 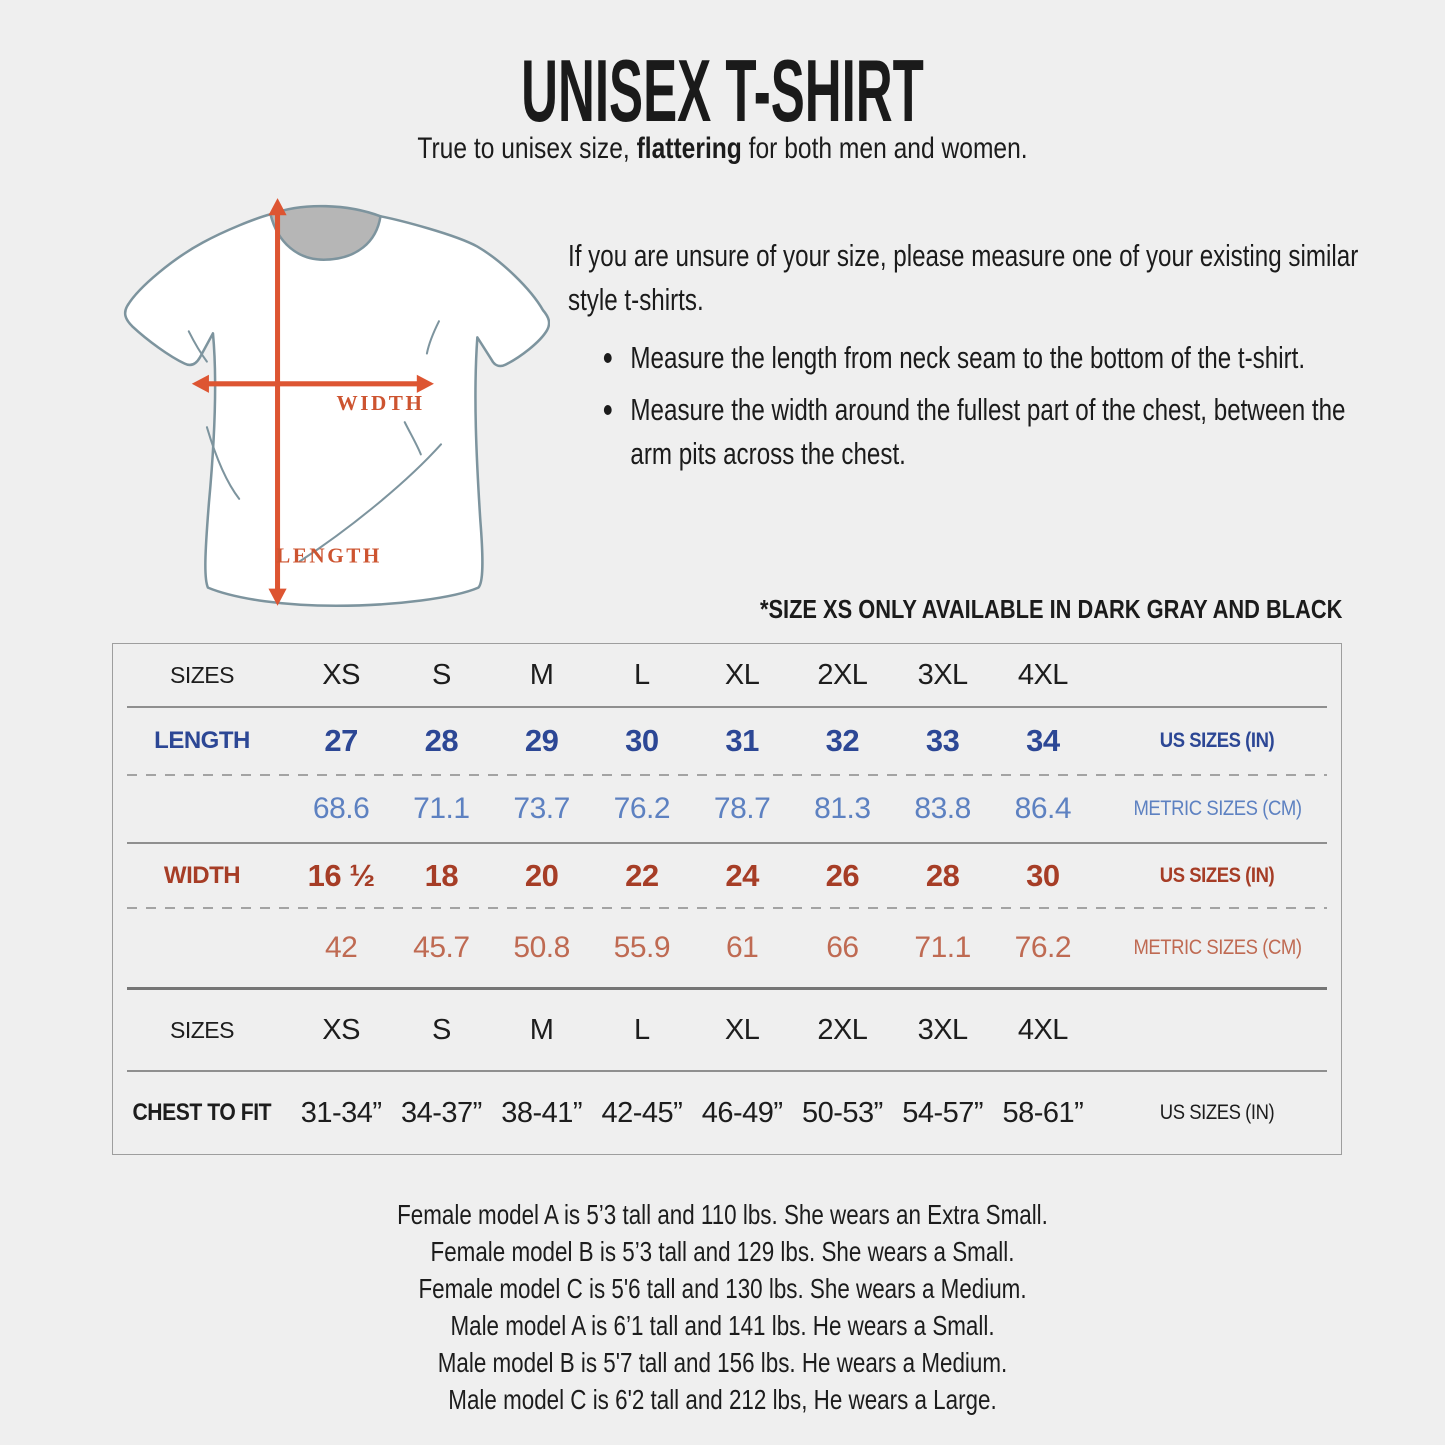 What do you see at coordinates (341, 875) in the screenshot?
I see `width-us-value: 16 ½` at bounding box center [341, 875].